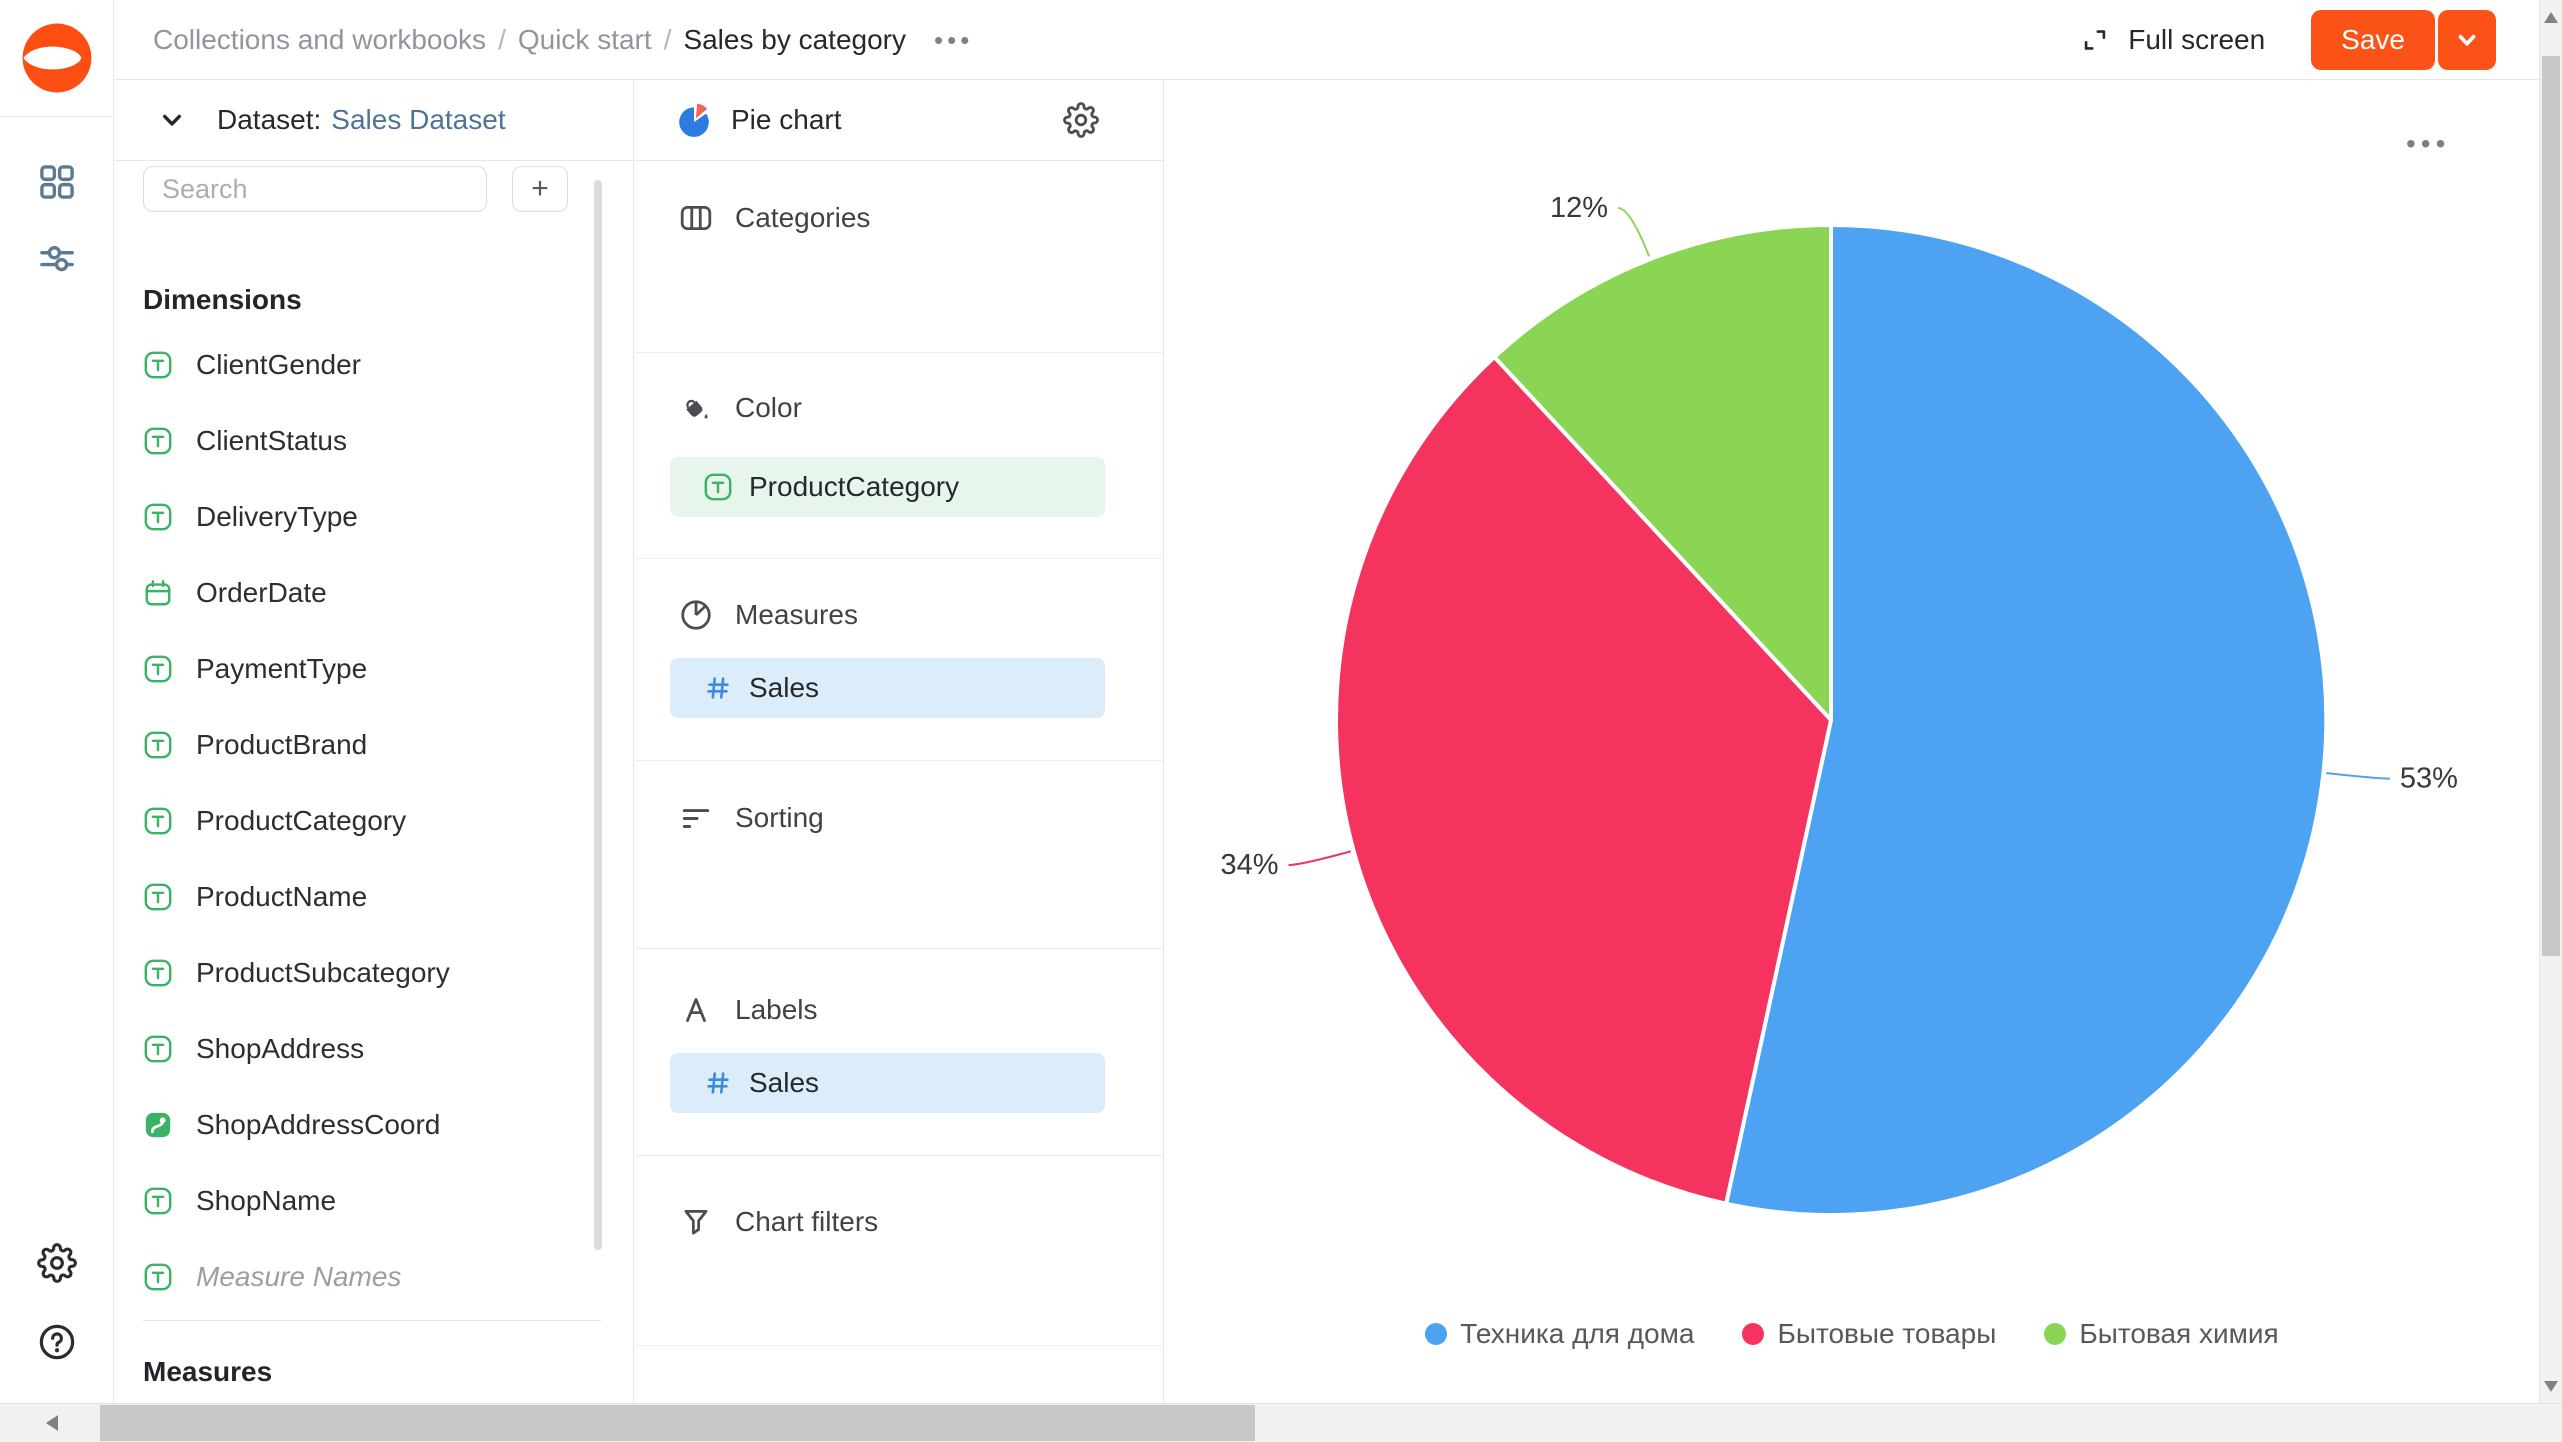  I want to click on scroll-down-arrow-icon, so click(2551, 1386).